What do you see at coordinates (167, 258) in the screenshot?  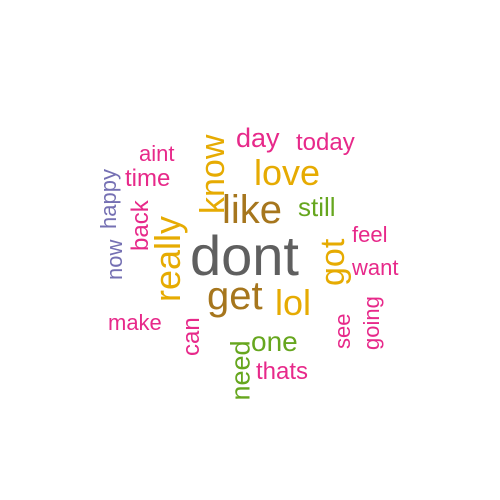 I see `word-really: really` at bounding box center [167, 258].